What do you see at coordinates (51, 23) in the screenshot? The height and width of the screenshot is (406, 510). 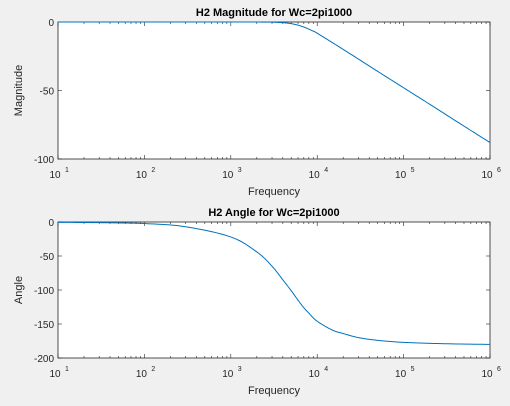 I see `y-tick-label-magnitude: 0` at bounding box center [51, 23].